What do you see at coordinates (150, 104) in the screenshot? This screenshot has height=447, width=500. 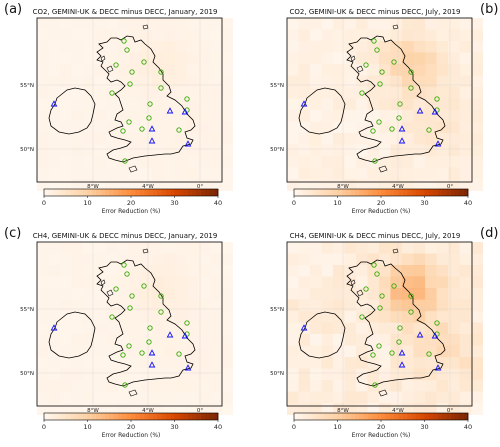 I see `gemini-site-marker` at bounding box center [150, 104].